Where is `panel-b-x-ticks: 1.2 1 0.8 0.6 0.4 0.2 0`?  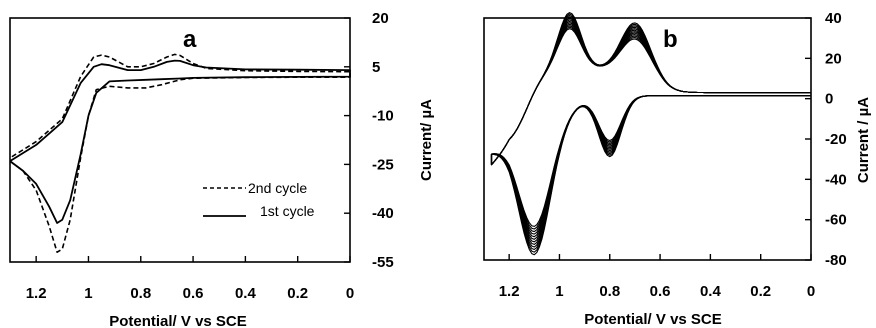
panel-b-x-ticks: 1.2 1 0.8 0.6 0.4 0.2 0 is located at coordinates (657, 277).